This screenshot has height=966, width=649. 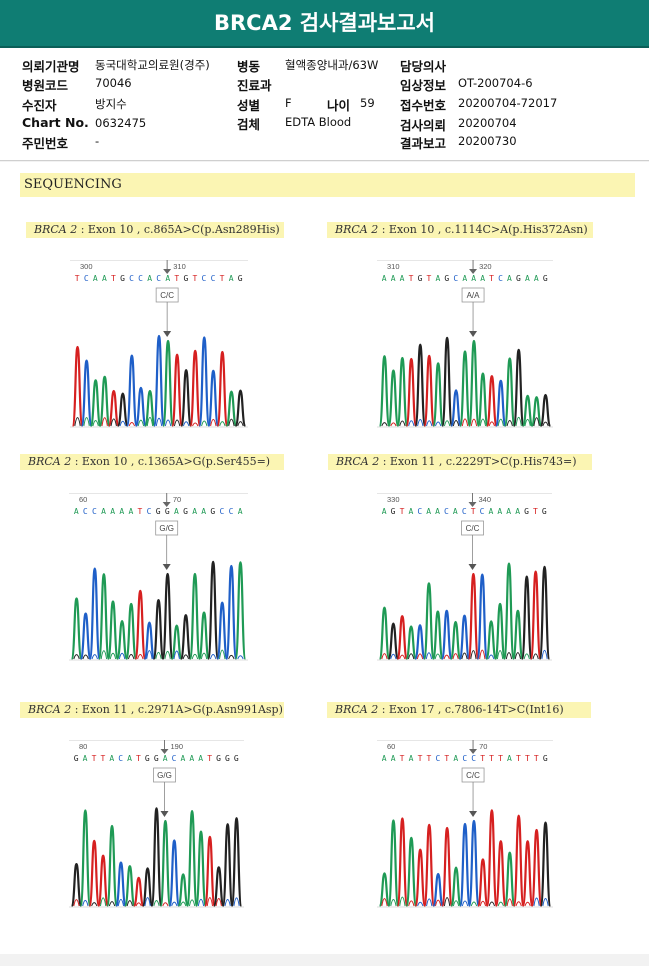 I want to click on report-date-value: 20200730, so click(x=487, y=141).